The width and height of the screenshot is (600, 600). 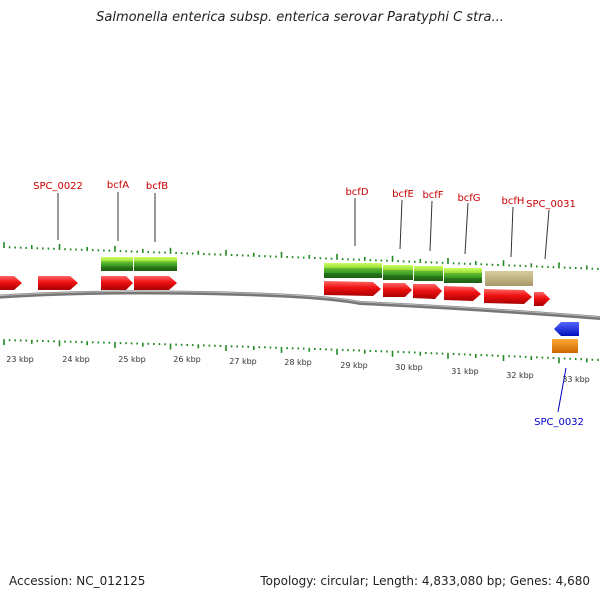 I want to click on scale-label: 27 kbp, so click(x=243, y=361).